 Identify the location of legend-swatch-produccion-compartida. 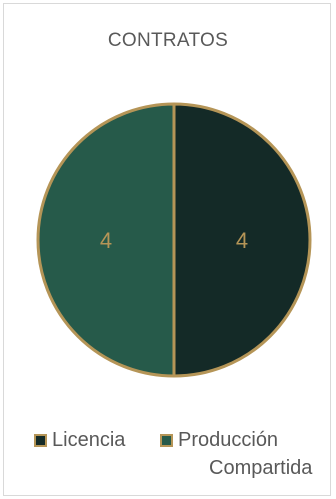
(166, 440).